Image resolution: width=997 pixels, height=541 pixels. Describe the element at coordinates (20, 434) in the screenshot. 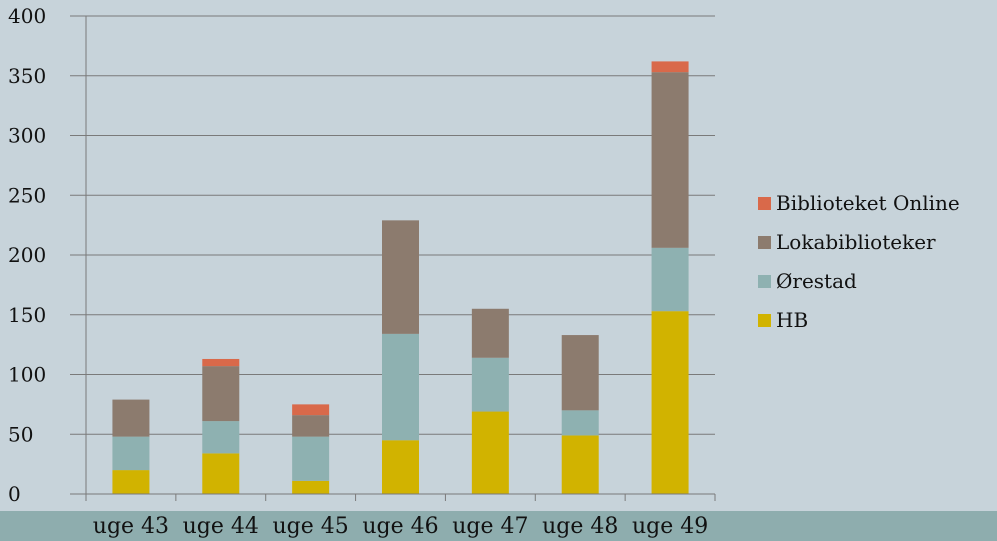

I see `y-tick-label: 50` at that location.